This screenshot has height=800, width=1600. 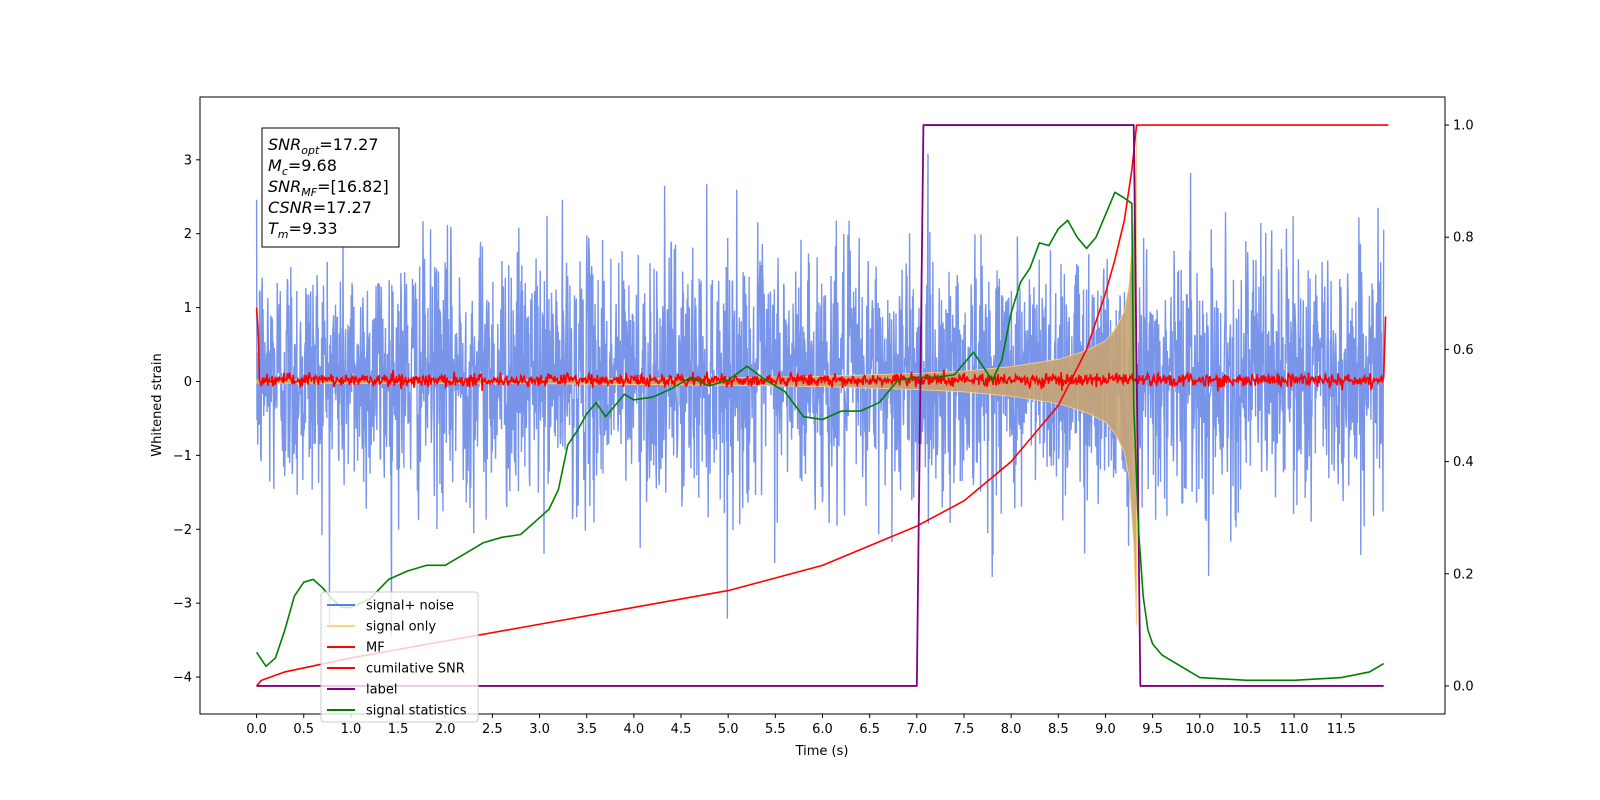 I want to click on info-line: Mc=9.68, so click(x=302, y=167).